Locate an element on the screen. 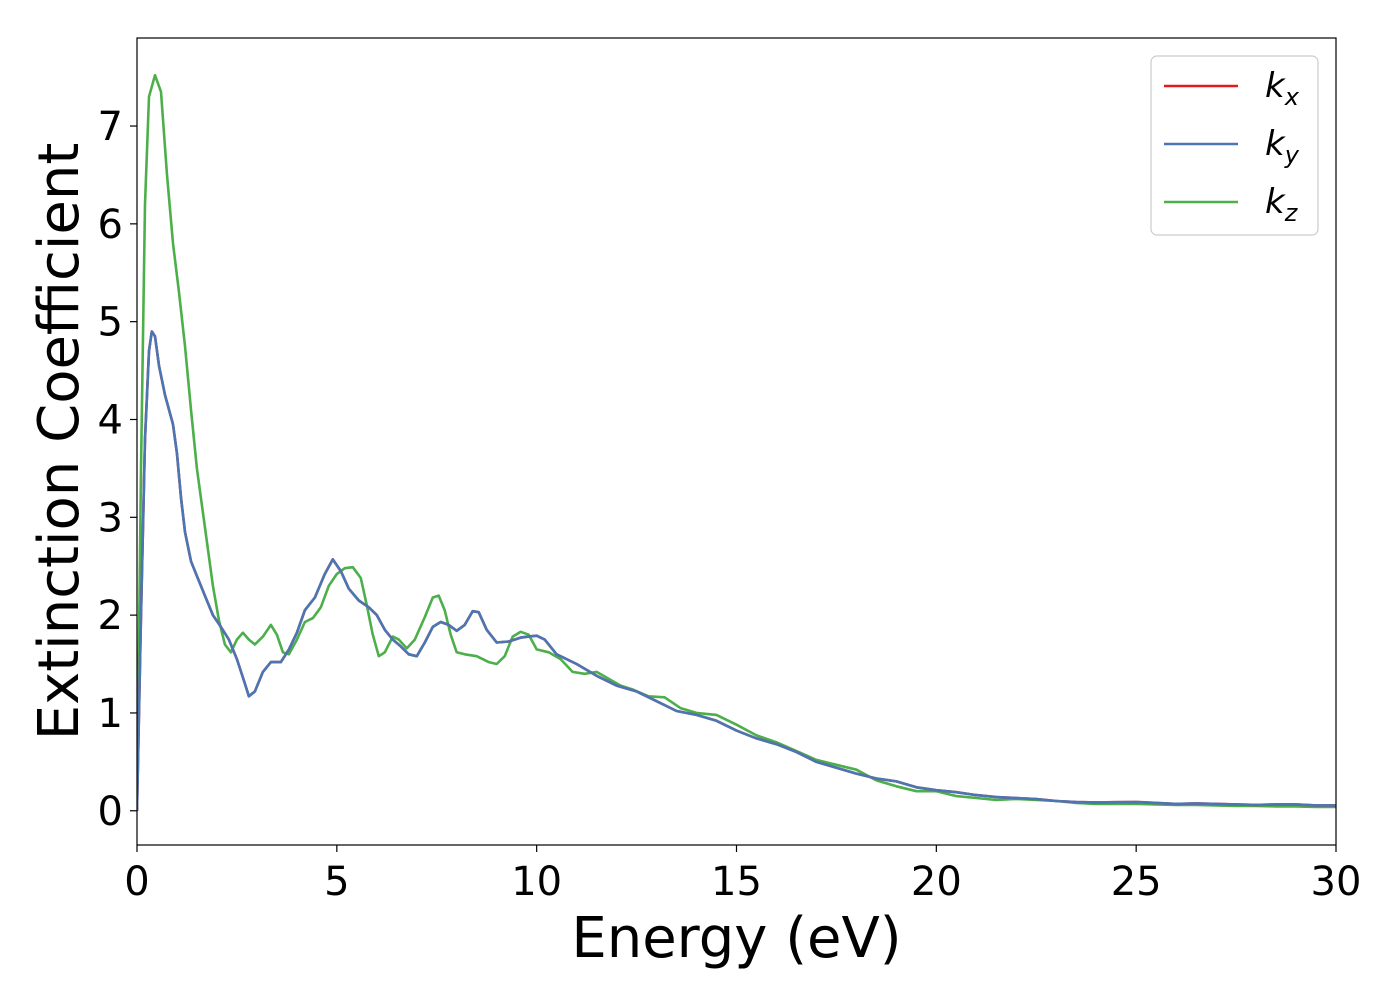  y-tick-label: 7 is located at coordinates (110, 127).